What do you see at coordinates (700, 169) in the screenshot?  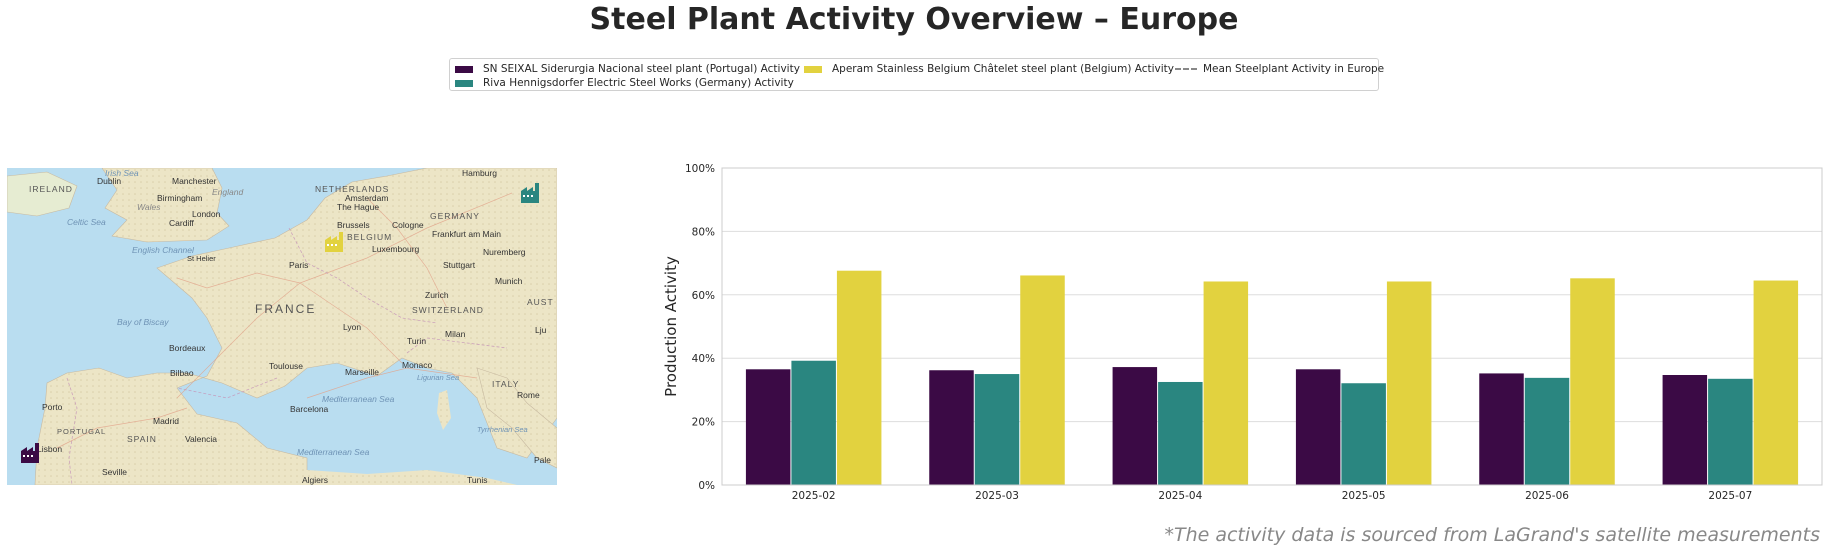 I see `y-tick-label: 100%` at bounding box center [700, 169].